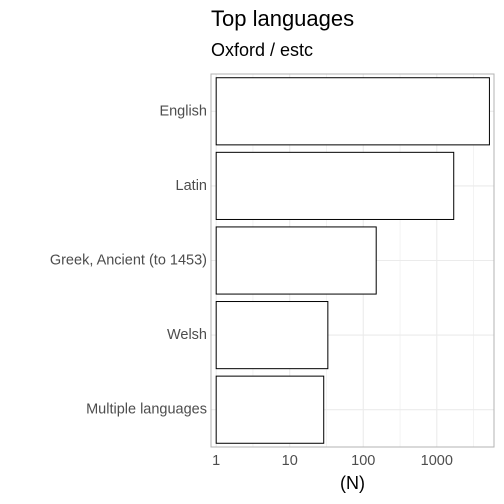 The height and width of the screenshot is (504, 504). I want to click on chart-subtitle: Oxford / estc, so click(262, 50).